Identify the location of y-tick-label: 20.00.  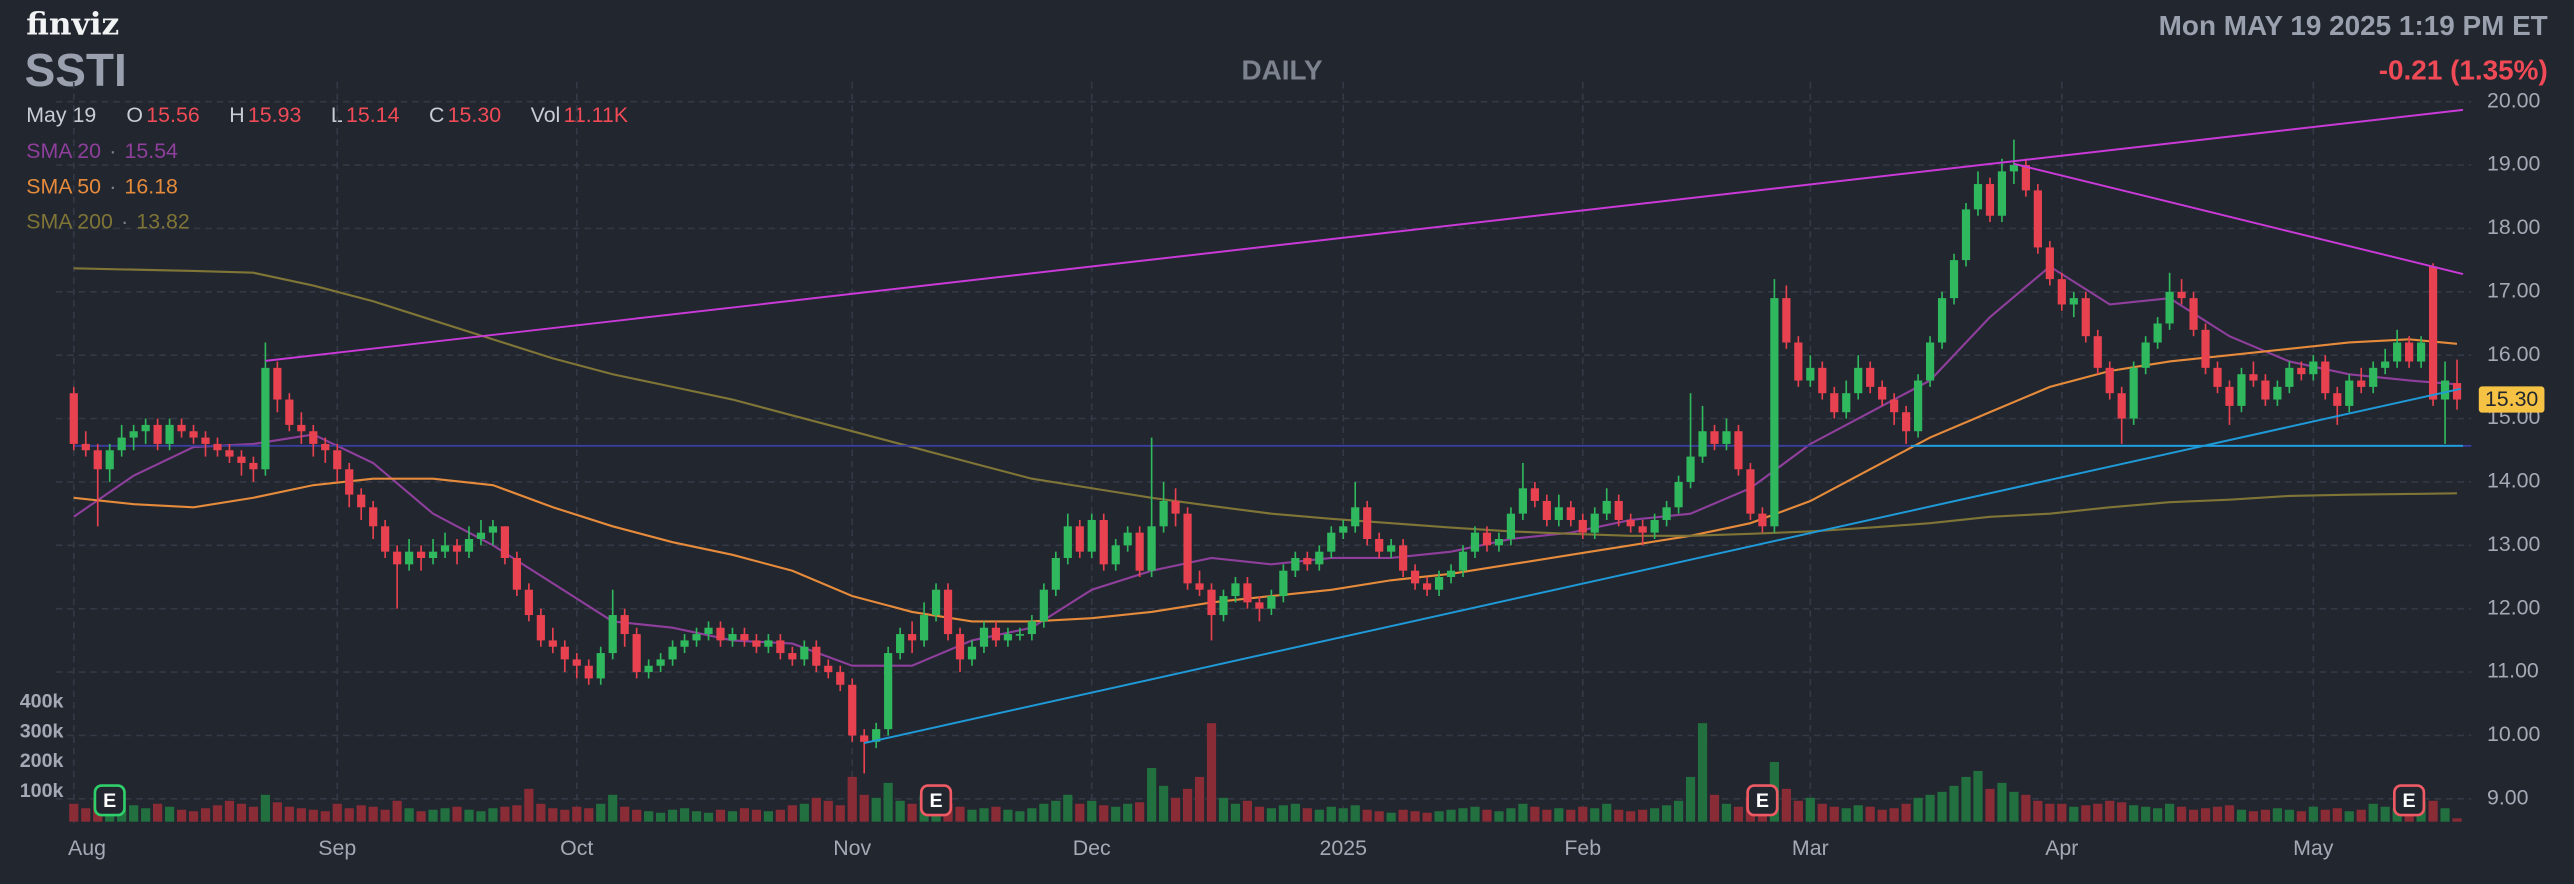
(2514, 100).